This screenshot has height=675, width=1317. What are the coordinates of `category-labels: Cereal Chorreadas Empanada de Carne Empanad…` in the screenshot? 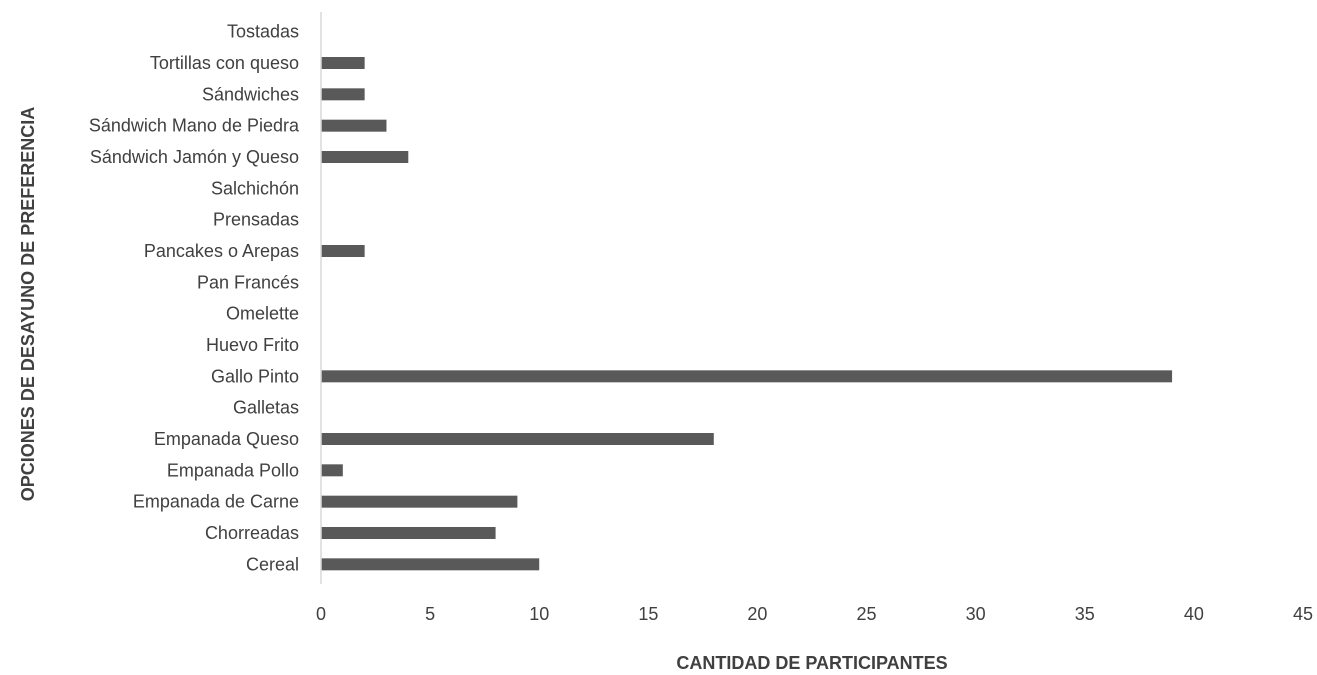 It's located at (194, 298).